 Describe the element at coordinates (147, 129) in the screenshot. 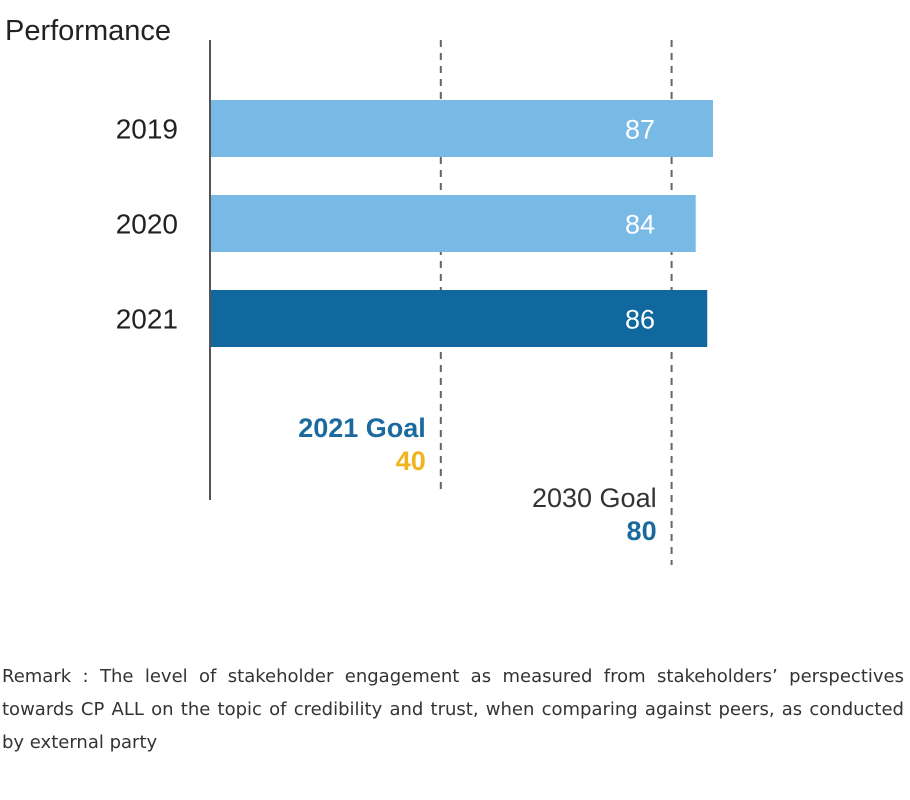

I see `category-label-2019: 2019` at that location.